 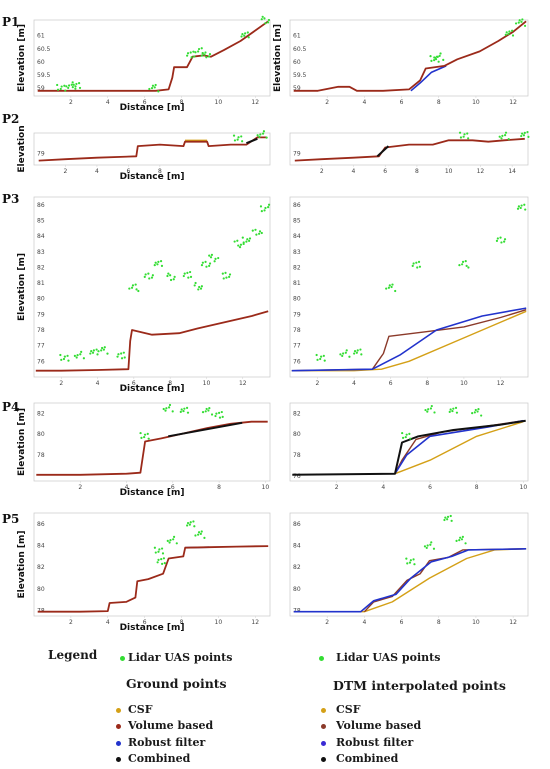 I want to click on x-tick-label: 2, so click(x=318, y=383).